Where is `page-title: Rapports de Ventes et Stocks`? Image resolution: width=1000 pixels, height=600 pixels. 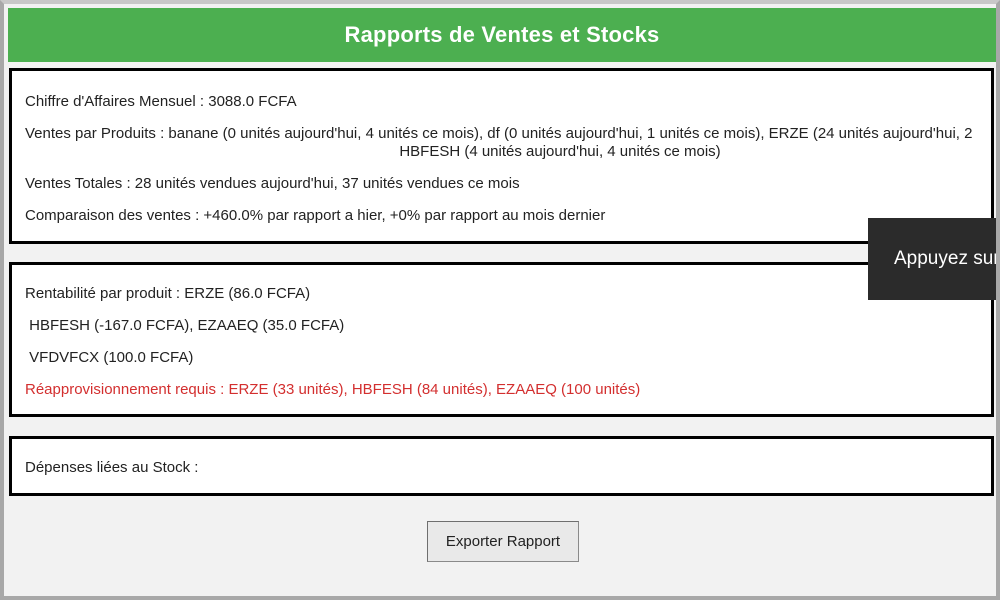
page-title: Rapports de Ventes et Stocks is located at coordinates (502, 35).